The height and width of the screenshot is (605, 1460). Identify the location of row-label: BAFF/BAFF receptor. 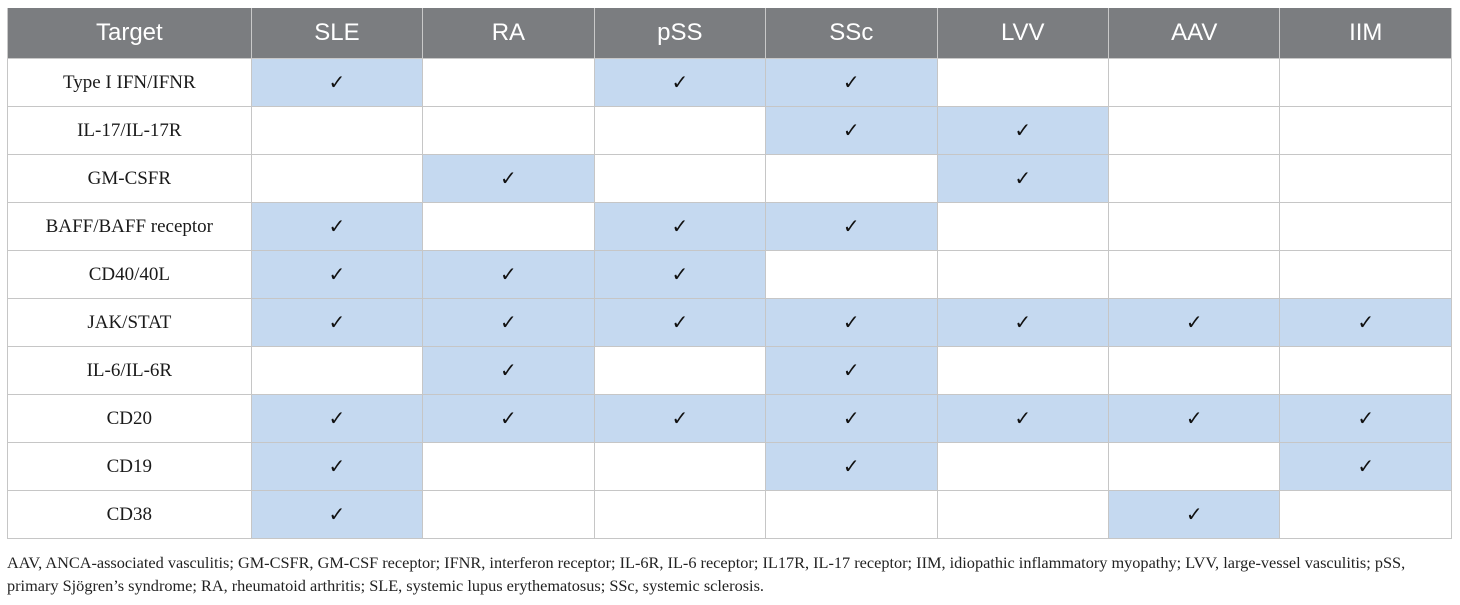
(129, 226).